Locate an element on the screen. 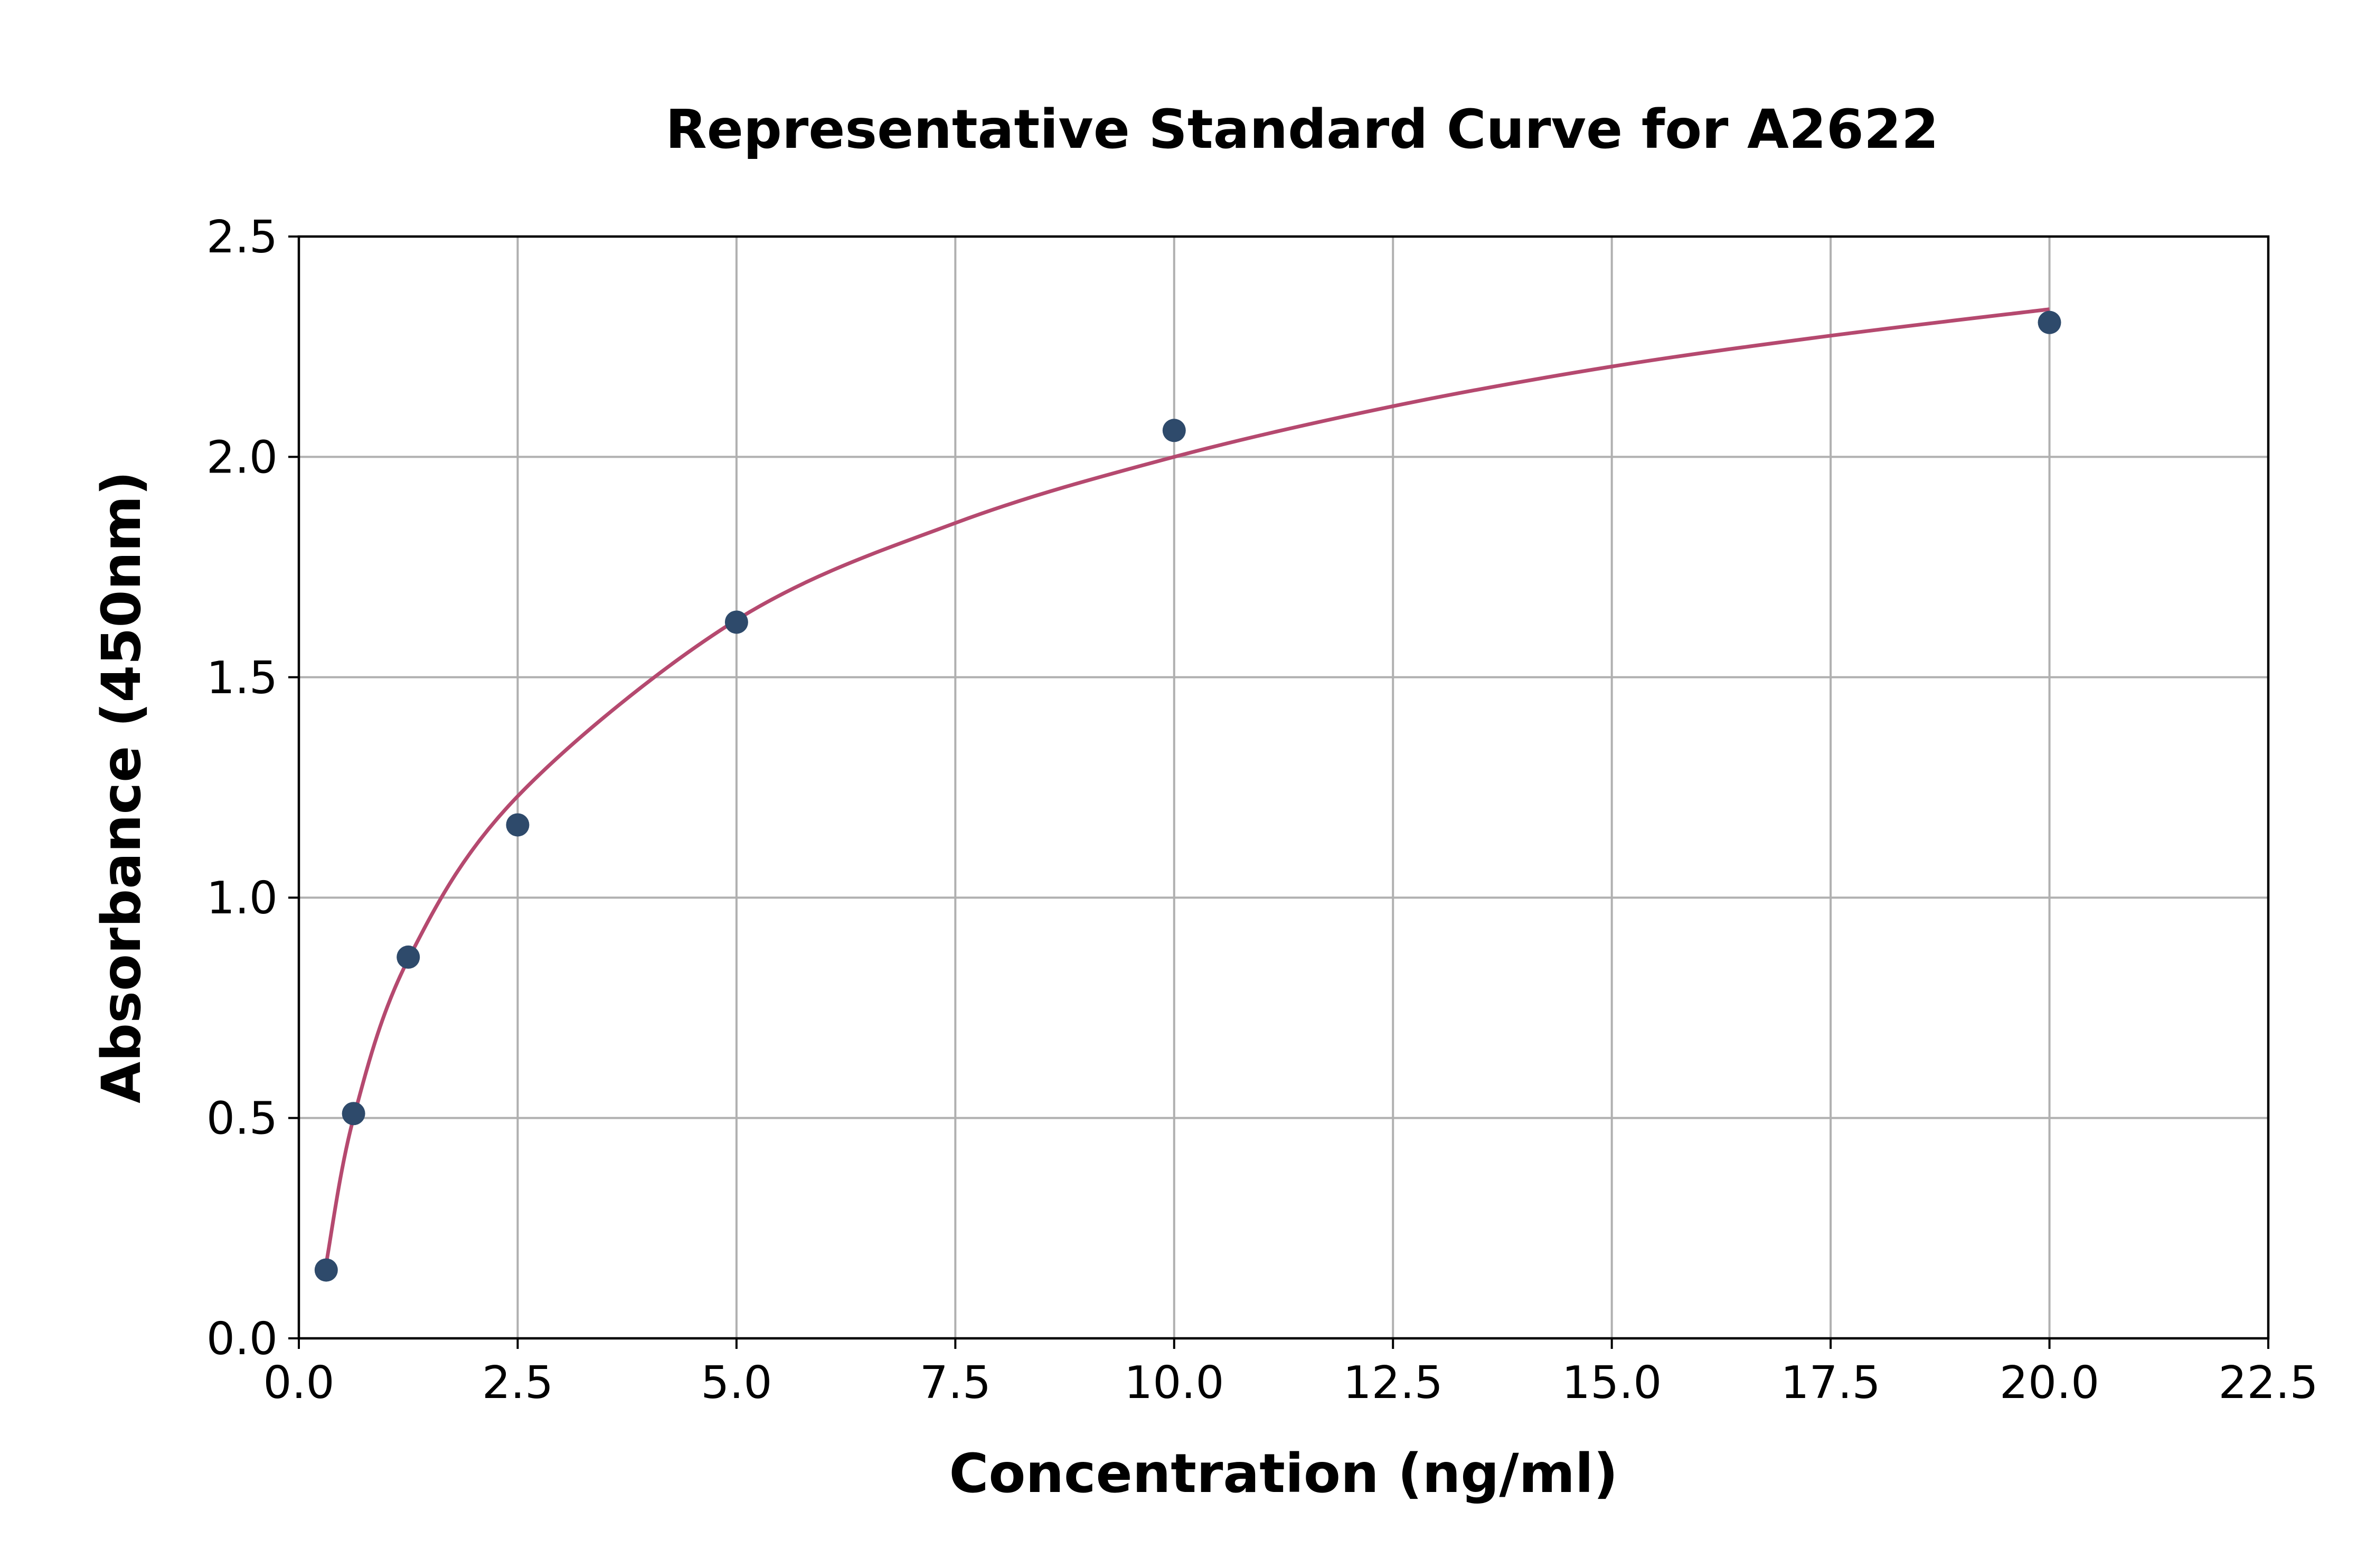 The width and height of the screenshot is (2376, 1568). chart-title: Representative Standard Curve for A2622 is located at coordinates (1302, 129).